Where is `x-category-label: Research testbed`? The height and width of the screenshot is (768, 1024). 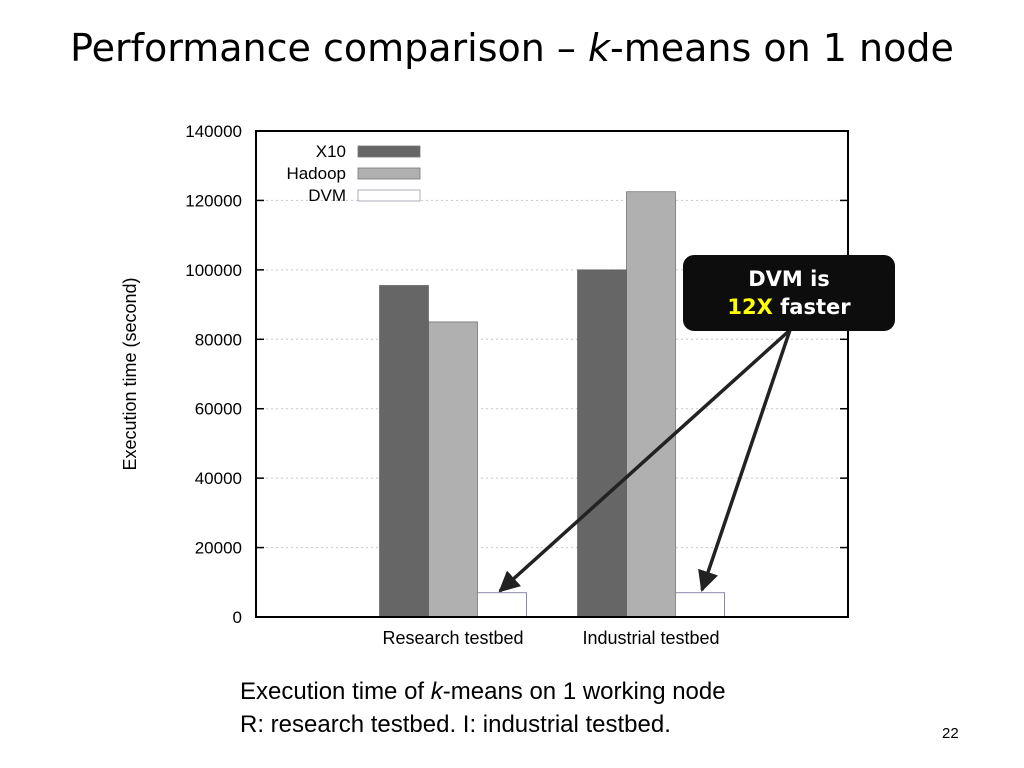
x-category-label: Research testbed is located at coordinates (452, 638).